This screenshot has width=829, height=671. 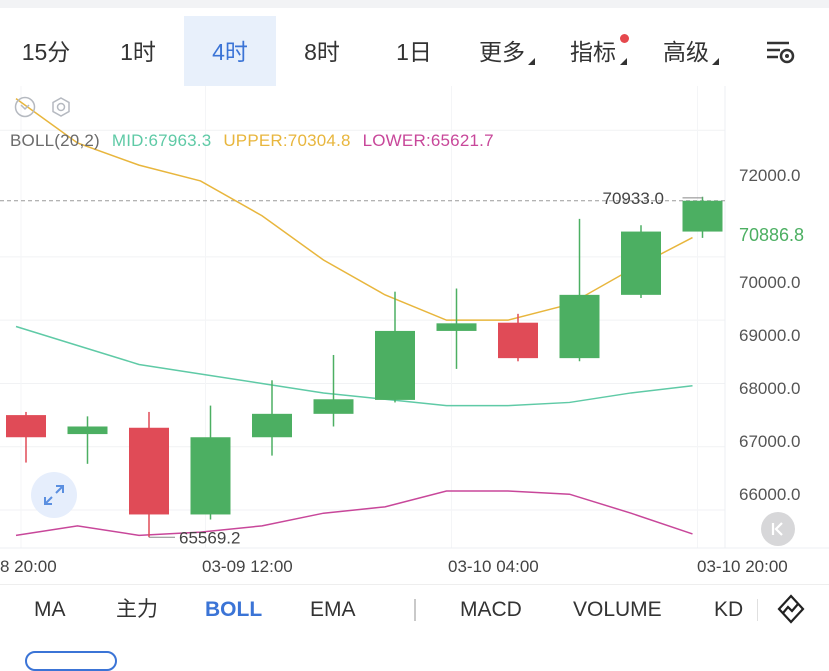 I want to click on indicator-volume: VOLUME, so click(x=617, y=609).